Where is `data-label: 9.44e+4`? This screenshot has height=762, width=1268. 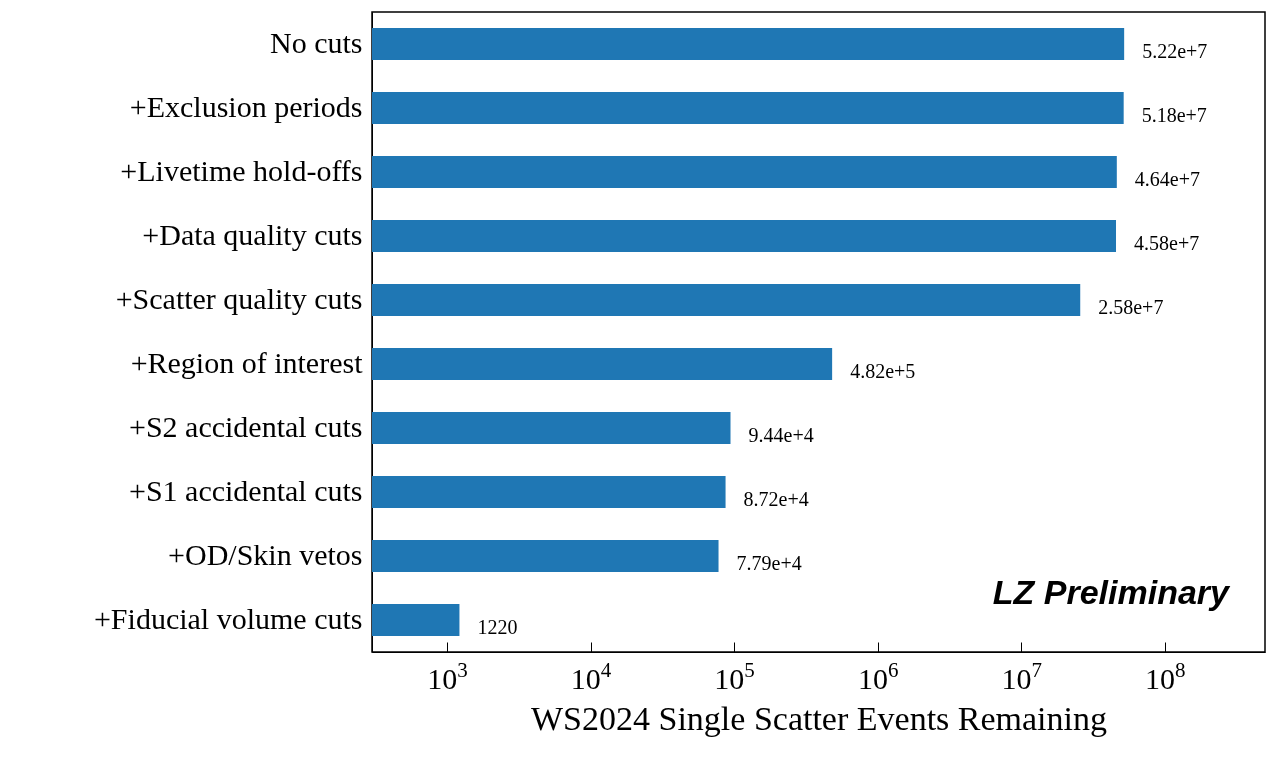
data-label: 9.44e+4 is located at coordinates (781, 435).